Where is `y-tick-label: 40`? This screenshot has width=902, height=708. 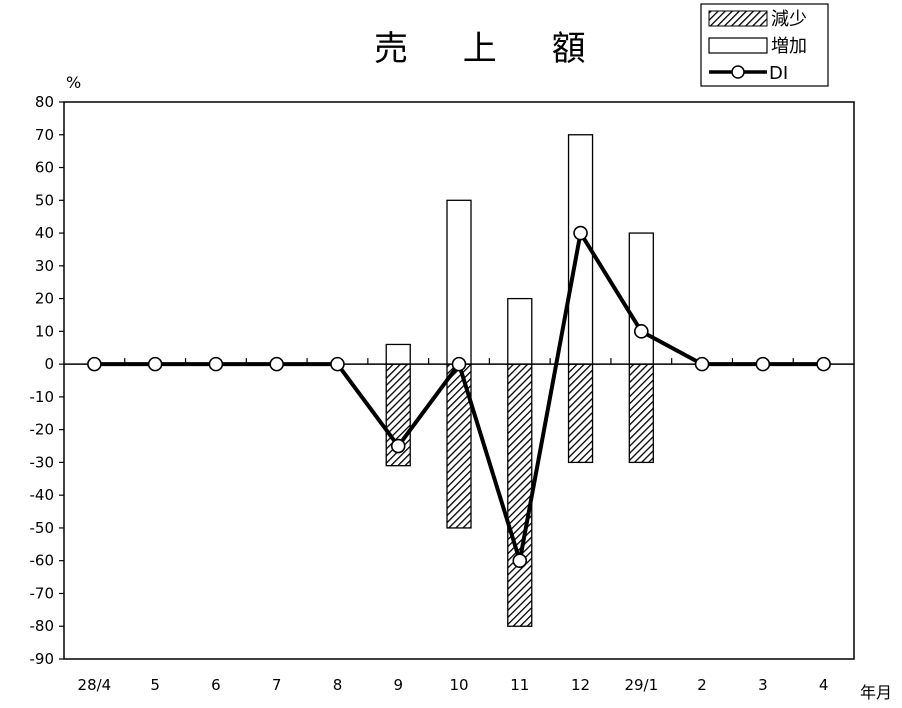 y-tick-label: 40 is located at coordinates (44, 233).